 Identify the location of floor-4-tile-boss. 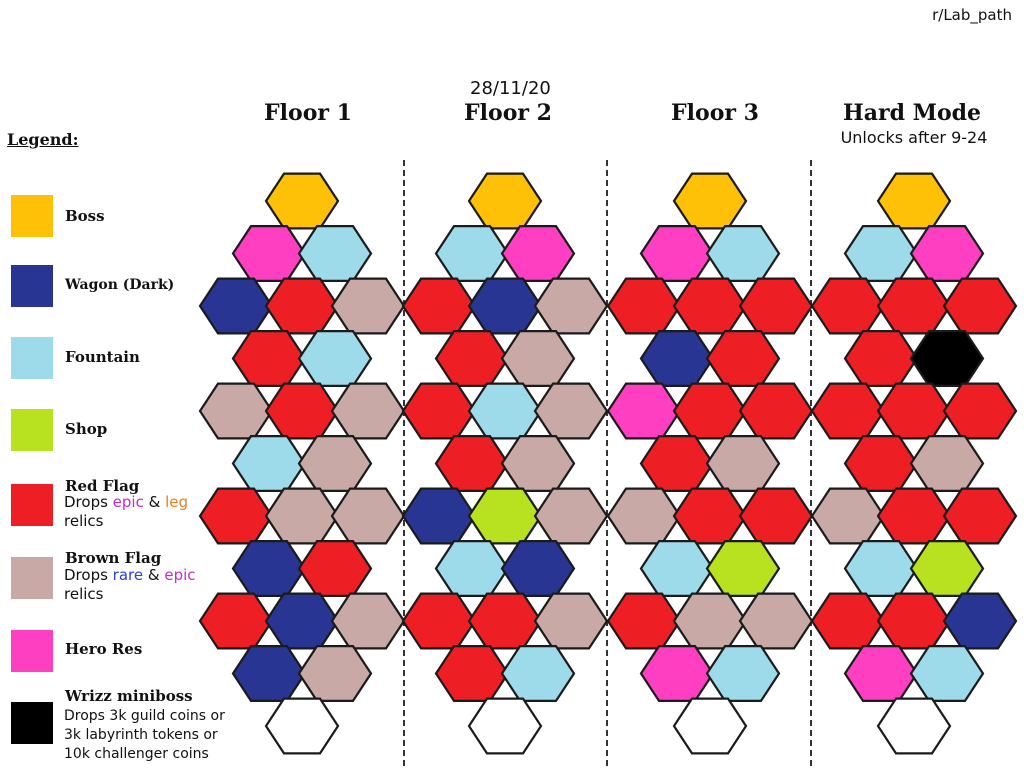
(914, 201).